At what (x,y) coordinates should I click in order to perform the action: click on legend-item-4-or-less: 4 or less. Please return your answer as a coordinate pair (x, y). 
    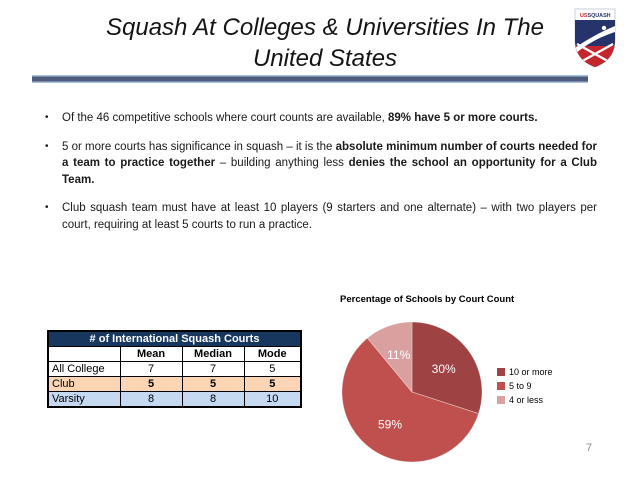
    Looking at the image, I should click on (525, 400).